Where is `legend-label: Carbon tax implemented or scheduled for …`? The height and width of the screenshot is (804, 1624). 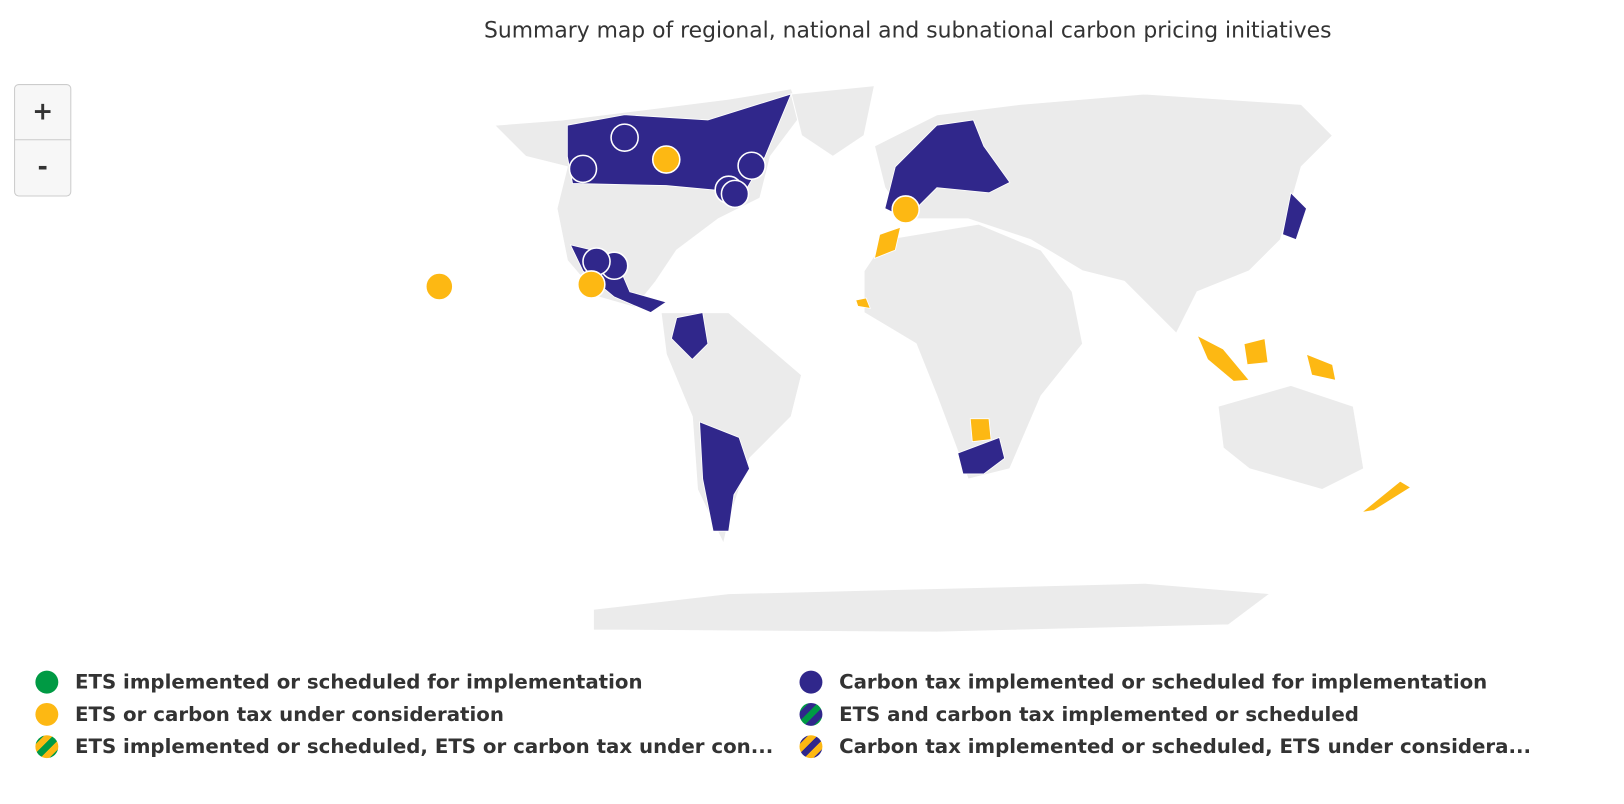
legend-label: Carbon tax implemented or scheduled for … is located at coordinates (1163, 682).